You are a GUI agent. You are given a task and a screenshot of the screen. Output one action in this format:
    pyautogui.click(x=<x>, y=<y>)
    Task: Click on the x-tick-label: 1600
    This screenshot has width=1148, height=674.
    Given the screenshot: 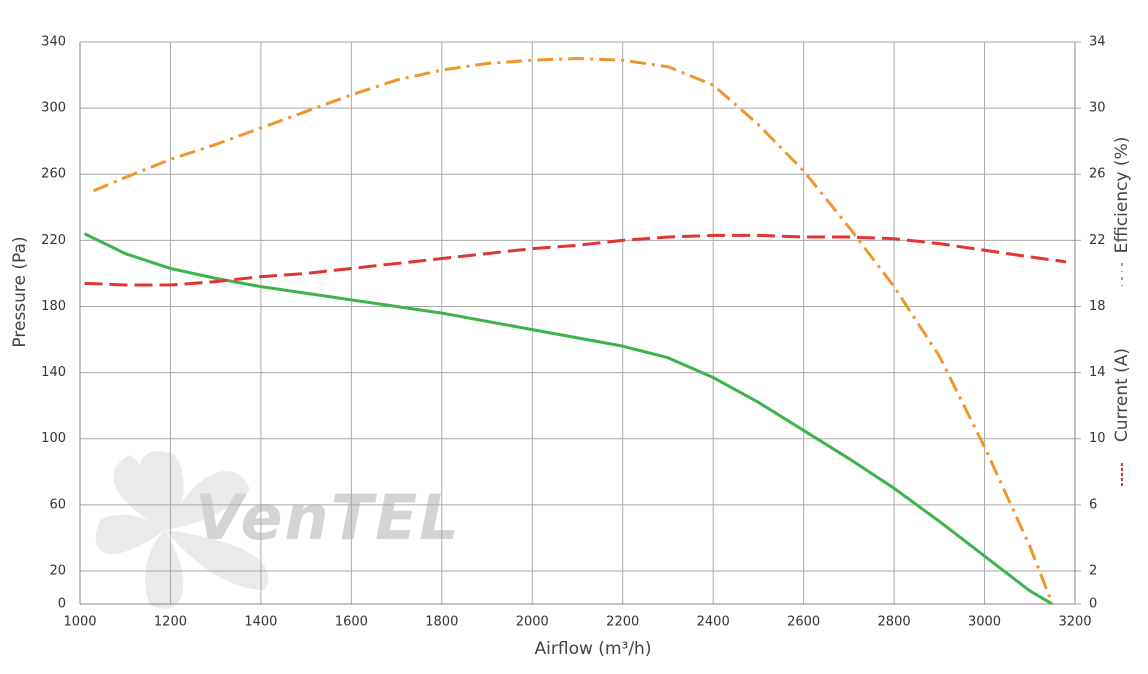 What is the action you would take?
    pyautogui.click(x=351, y=622)
    